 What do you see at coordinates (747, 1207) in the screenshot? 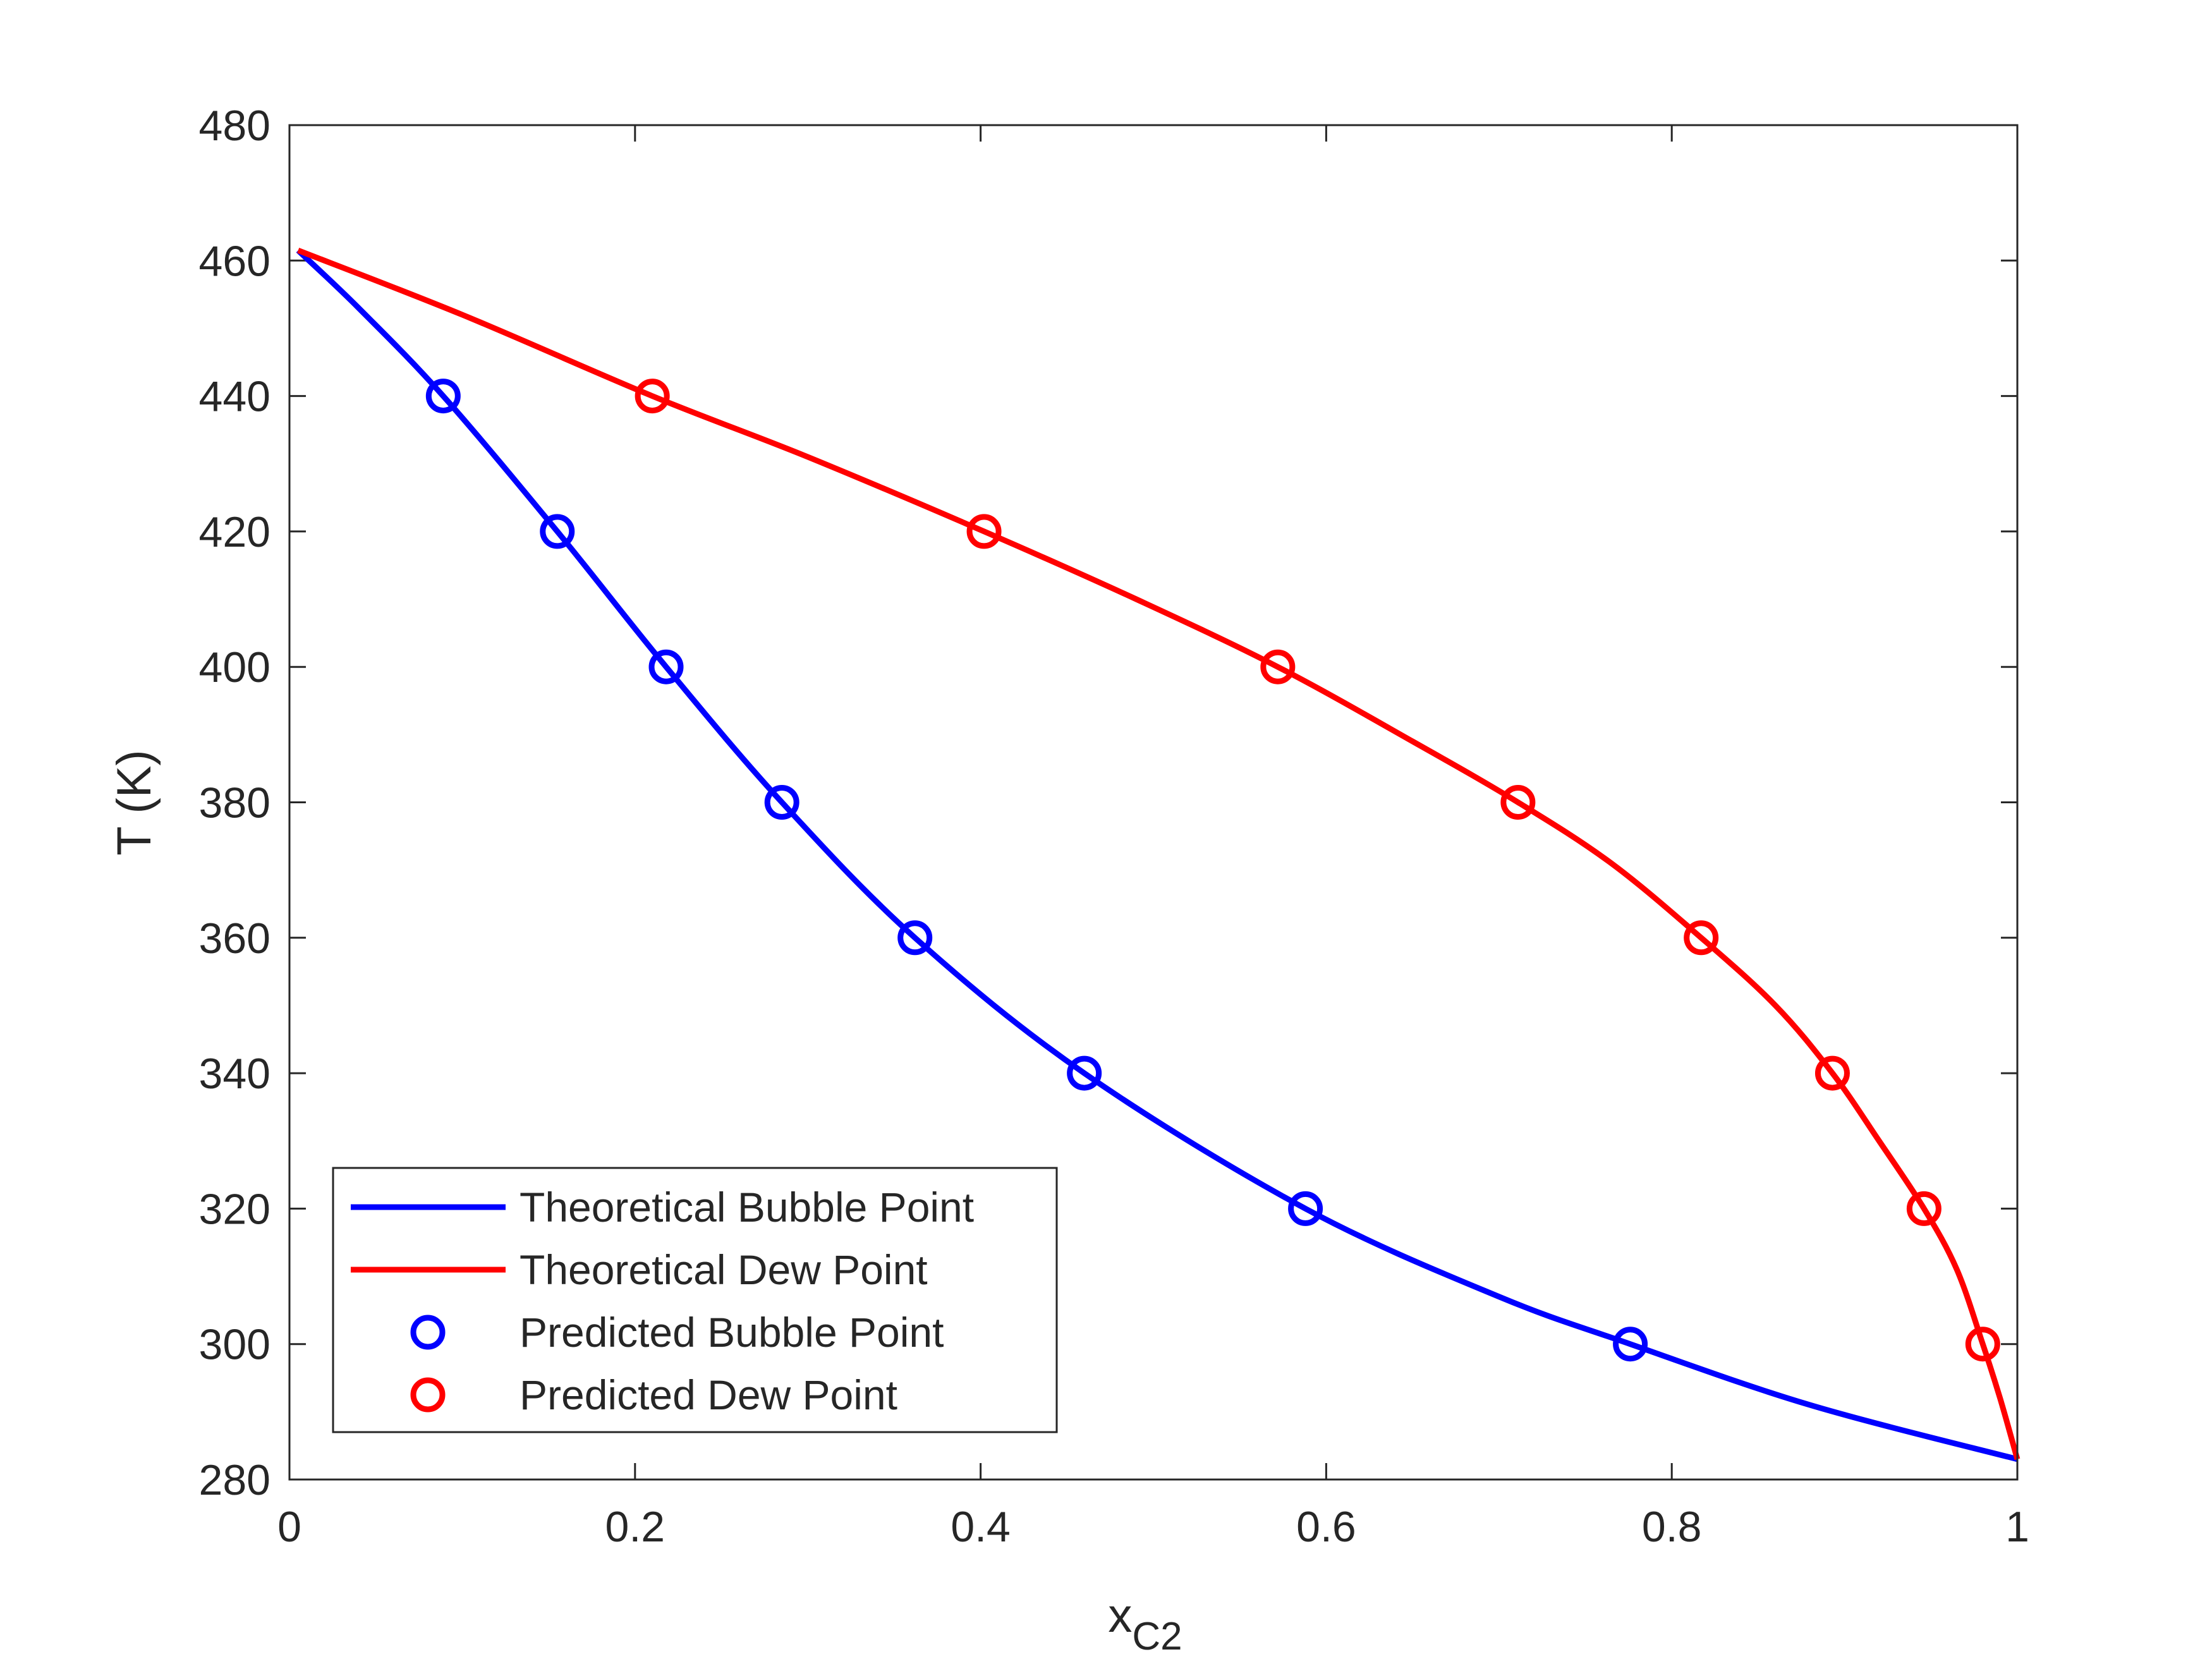
I see `legend-label-theoretical-bubble: Theoretical Bubble Point` at bounding box center [747, 1207].